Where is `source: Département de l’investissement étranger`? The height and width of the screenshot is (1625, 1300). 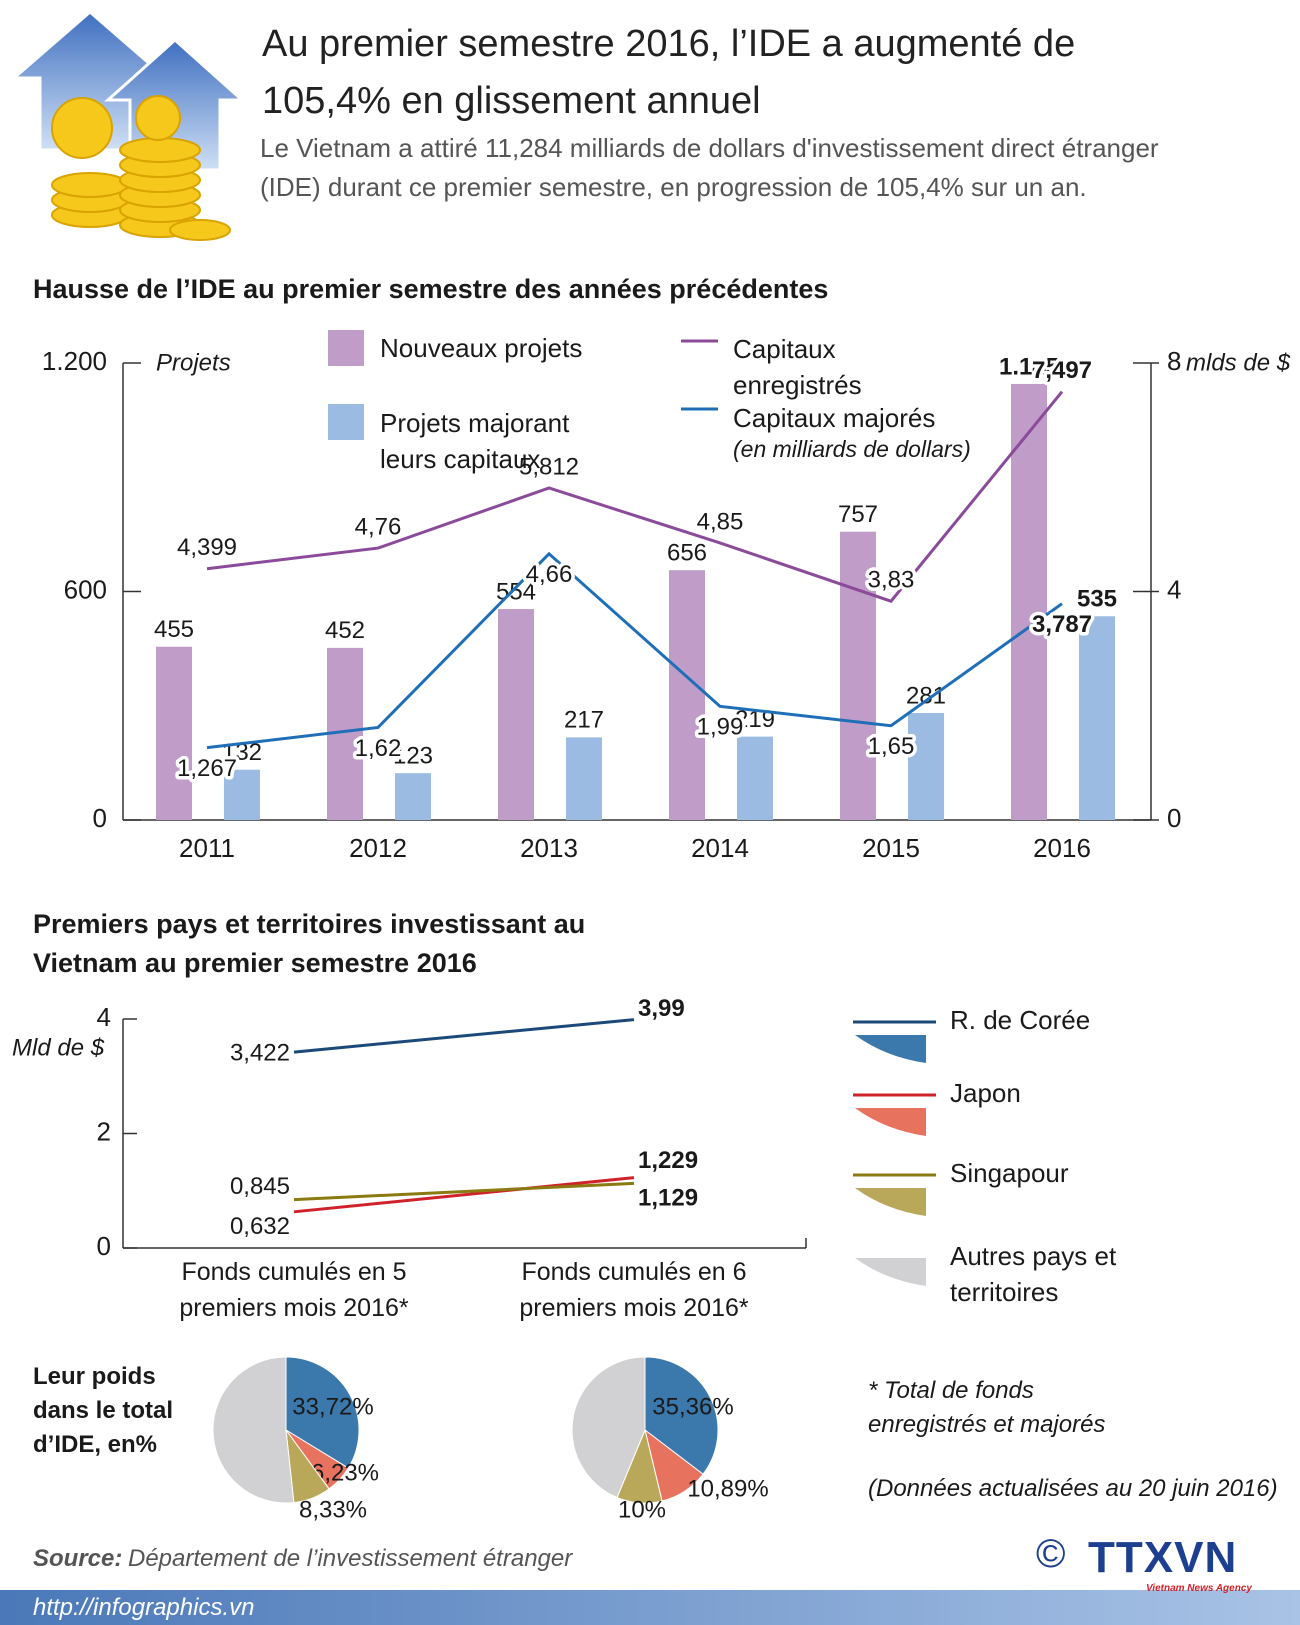 source: Département de l’investissement étranger is located at coordinates (350, 1558).